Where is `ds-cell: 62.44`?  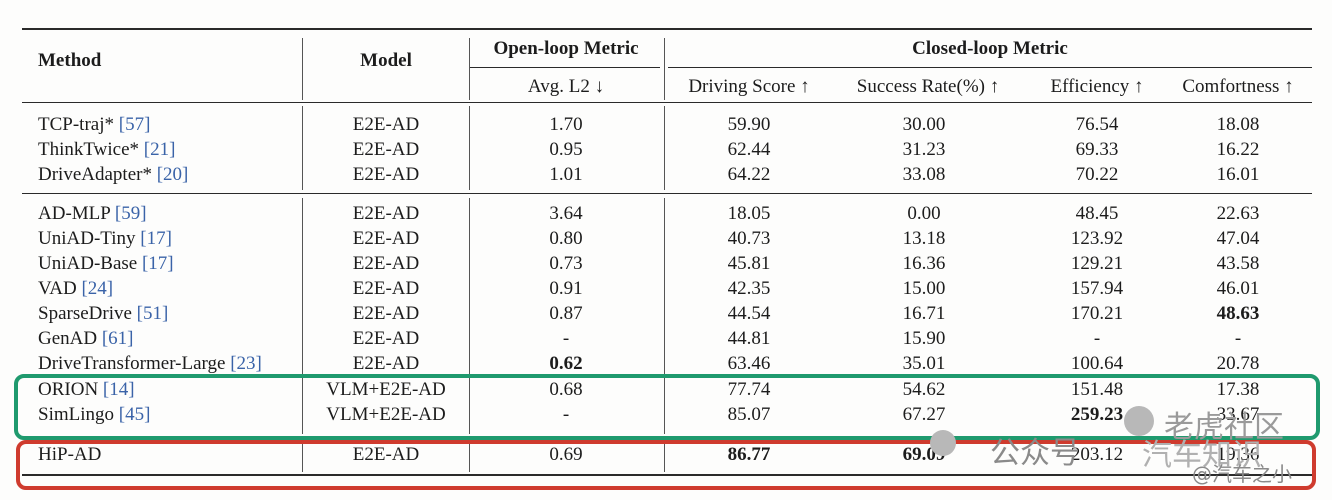
ds-cell: 62.44 is located at coordinates (749, 149).